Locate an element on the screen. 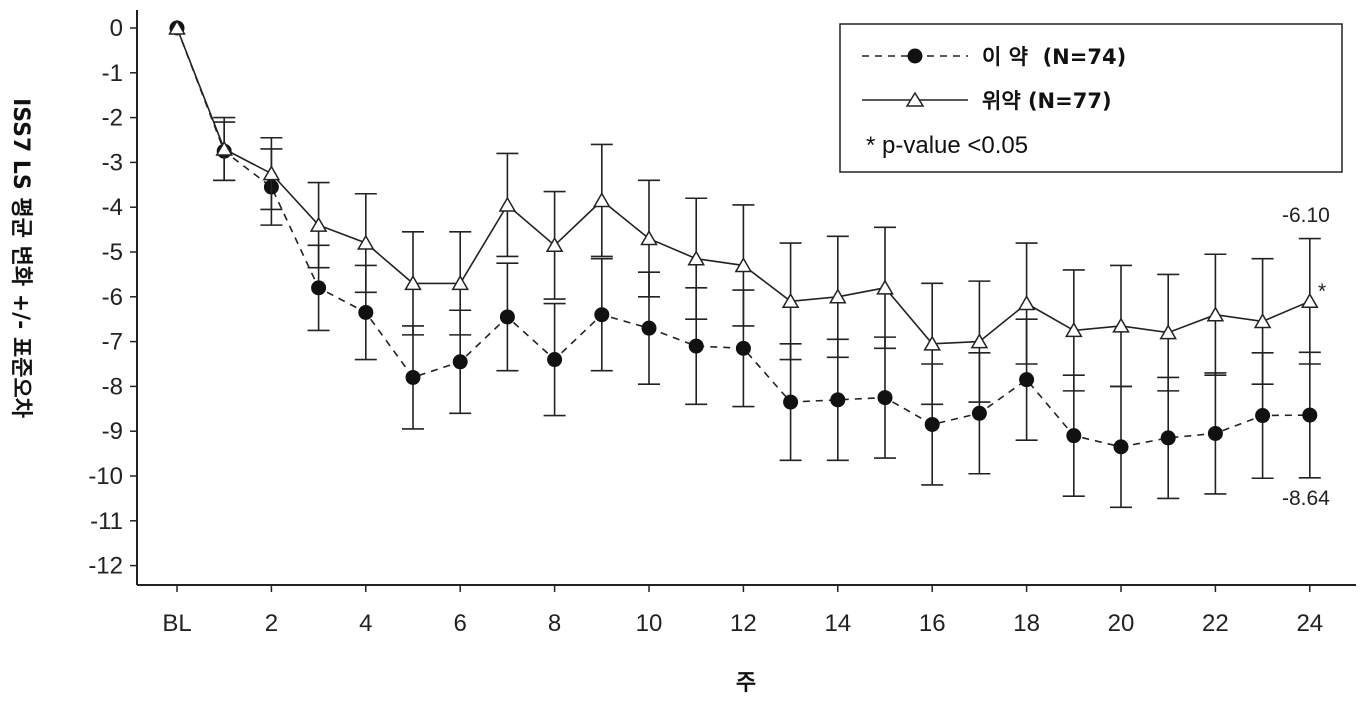  y-tick-label: -12 is located at coordinates (105, 566).